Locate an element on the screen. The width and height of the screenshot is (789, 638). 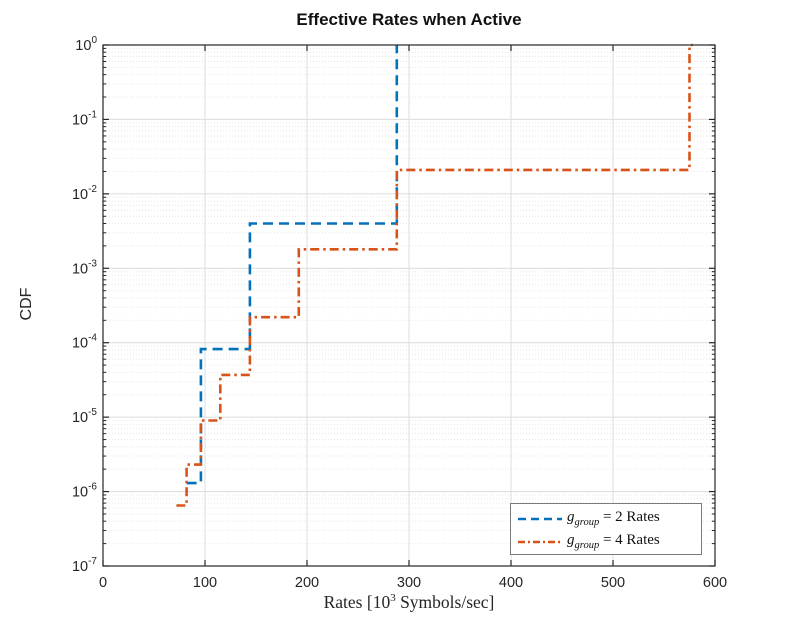
legend-box: ggroup = 2 Rates ggroup = 4 Rates is located at coordinates (606, 529).